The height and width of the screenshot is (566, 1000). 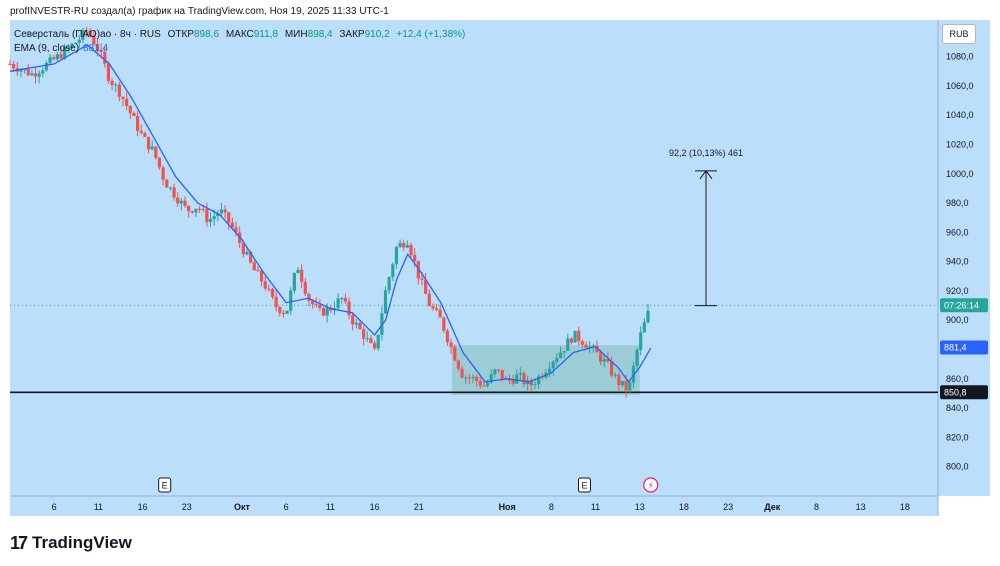 What do you see at coordinates (960, 144) in the screenshot?
I see `price-tick-label: 1020,0` at bounding box center [960, 144].